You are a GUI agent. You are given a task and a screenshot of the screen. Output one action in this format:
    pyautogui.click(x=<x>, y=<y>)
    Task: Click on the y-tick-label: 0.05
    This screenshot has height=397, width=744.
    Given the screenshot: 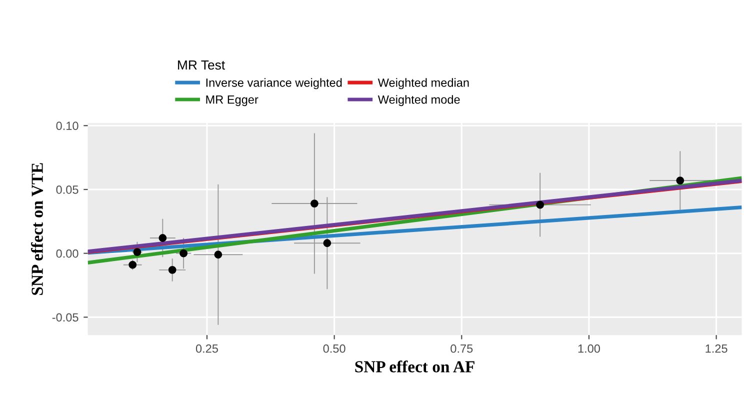 What is the action you would take?
    pyautogui.click(x=67, y=190)
    